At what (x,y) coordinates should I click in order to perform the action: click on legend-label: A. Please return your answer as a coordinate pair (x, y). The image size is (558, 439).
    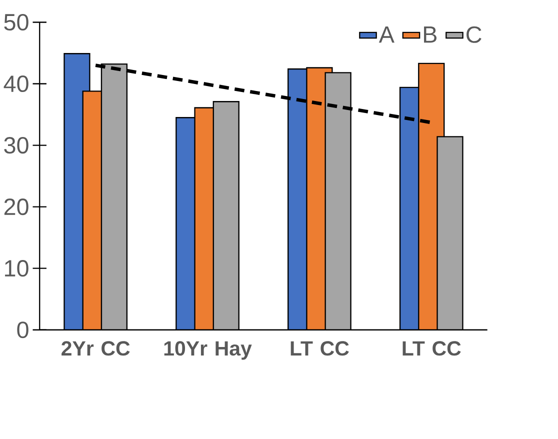
    Looking at the image, I should click on (386, 34).